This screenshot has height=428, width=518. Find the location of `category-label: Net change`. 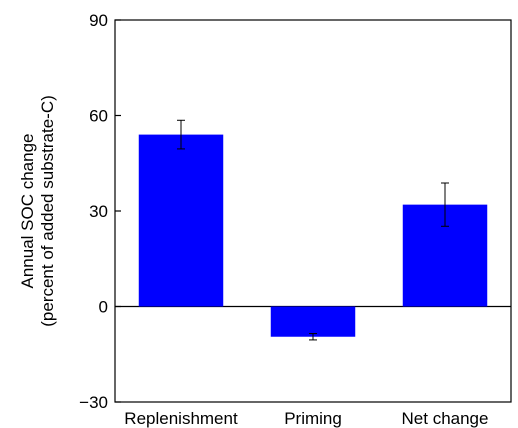

category-label: Net change is located at coordinates (445, 418).